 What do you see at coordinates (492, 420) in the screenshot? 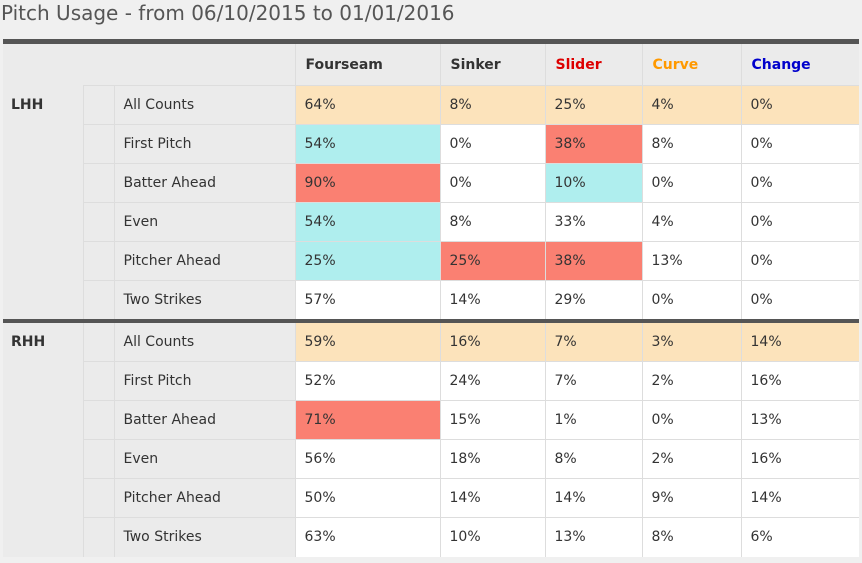
I see `cell-sinker: 15%` at bounding box center [492, 420].